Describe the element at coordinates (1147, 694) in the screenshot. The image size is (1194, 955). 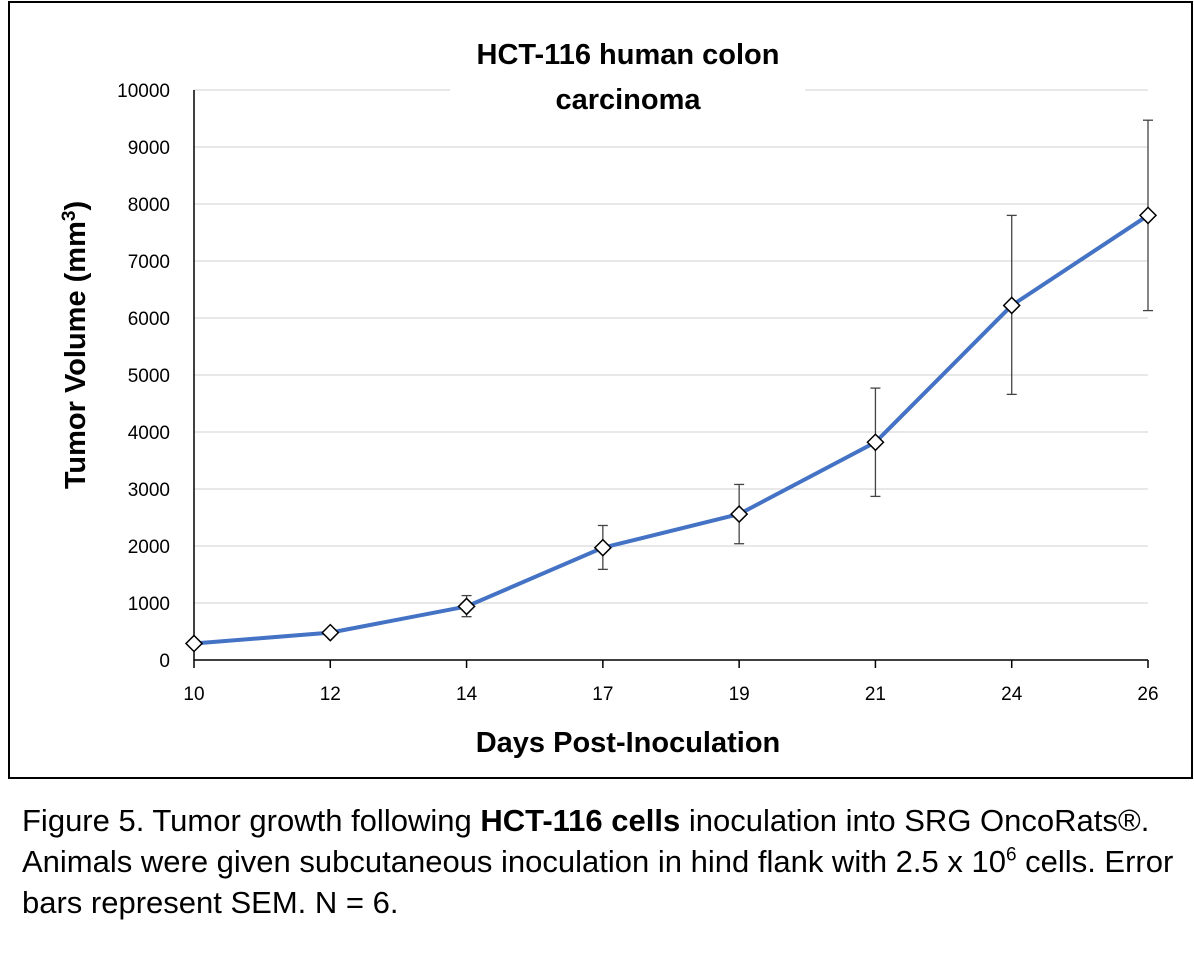
I see `x-tick-label: 26` at that location.